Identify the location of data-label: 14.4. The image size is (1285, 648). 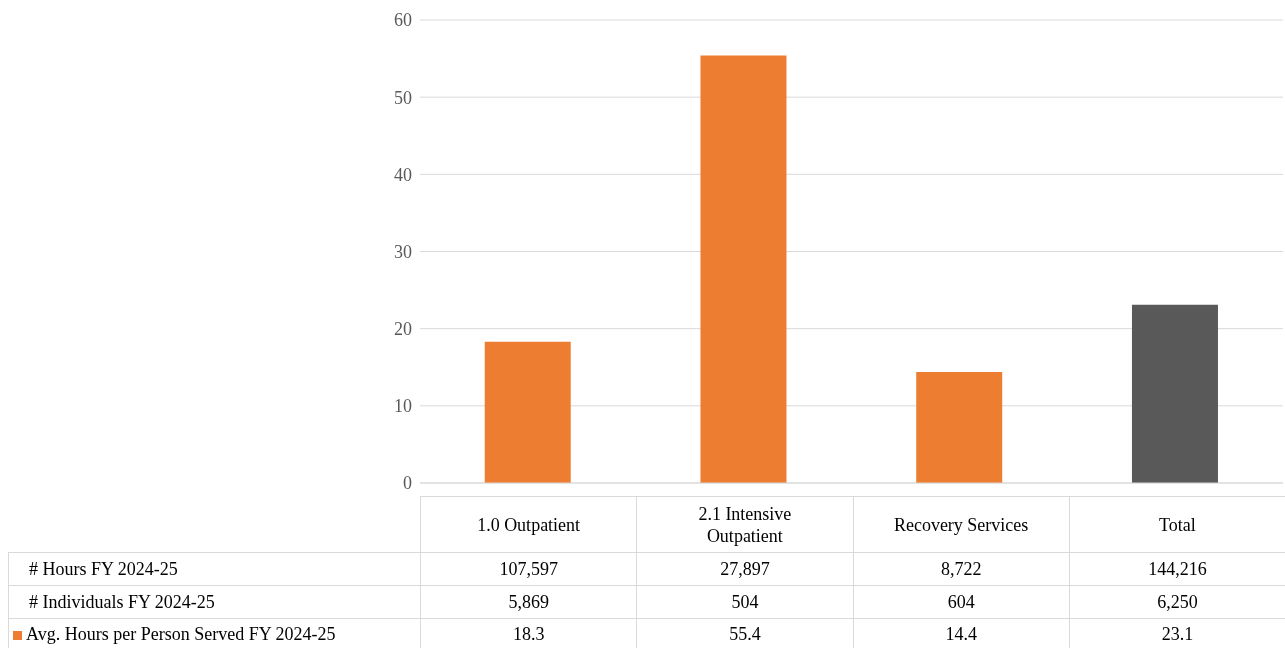
(961, 633).